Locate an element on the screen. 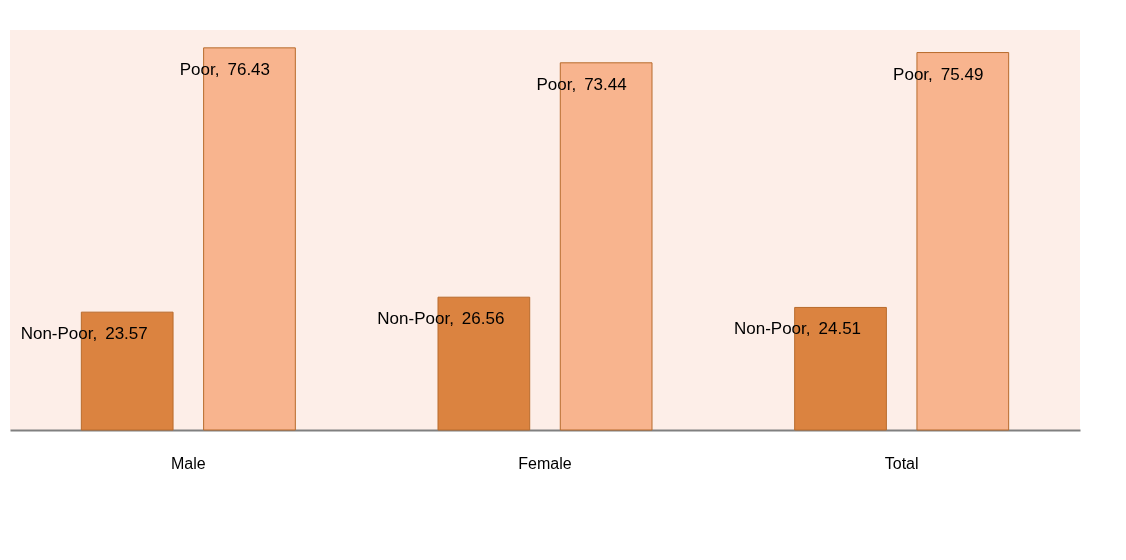 This screenshot has width=1126, height=560. data-label: 23.57 is located at coordinates (126, 334).